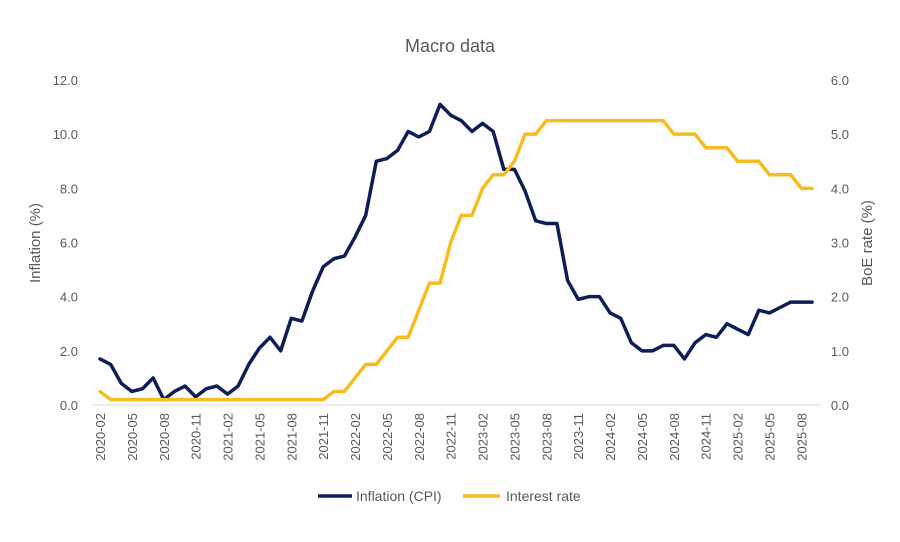  Describe the element at coordinates (69, 297) in the screenshot. I see `y-left-tick-label: 4.0` at that location.